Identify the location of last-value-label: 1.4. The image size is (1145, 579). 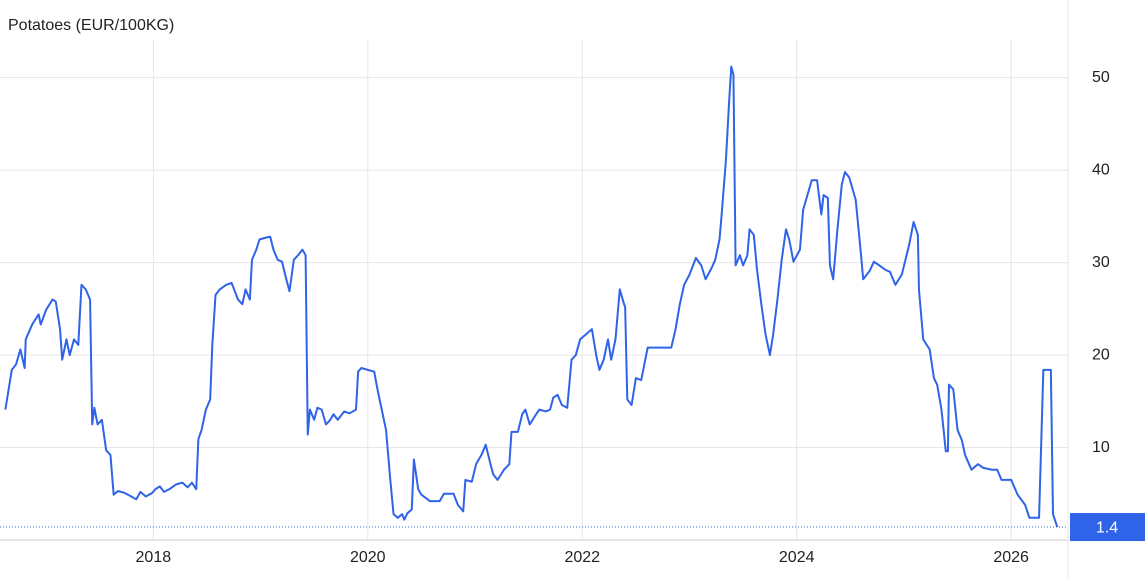
(1107, 527).